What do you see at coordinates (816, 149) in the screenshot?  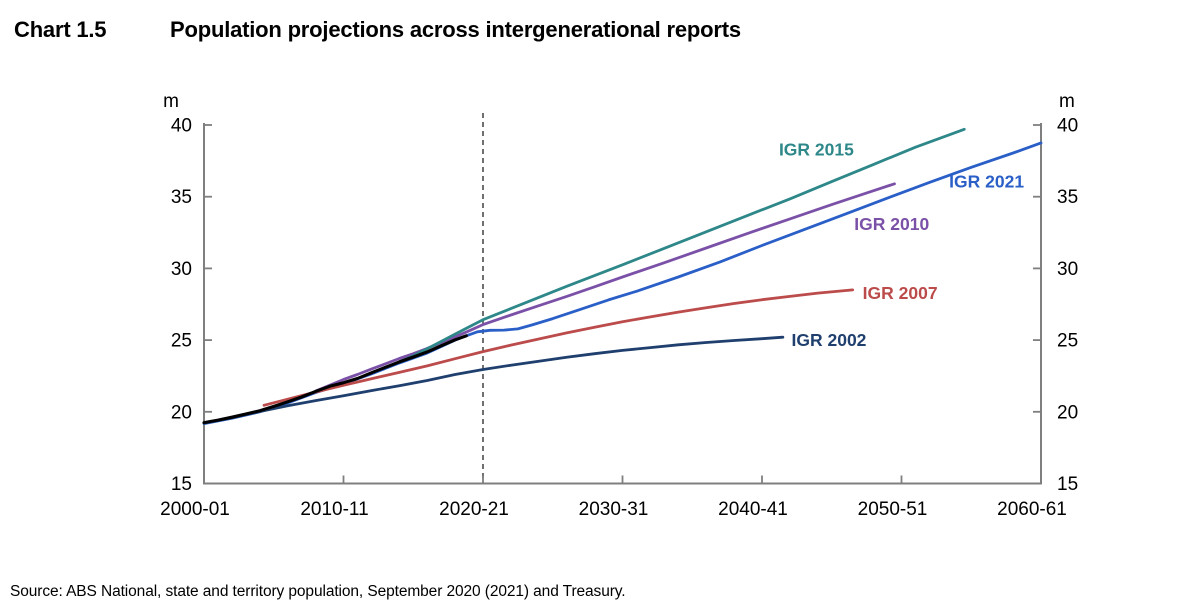 I see `series-label-igr-2015: IGR 2015` at bounding box center [816, 149].